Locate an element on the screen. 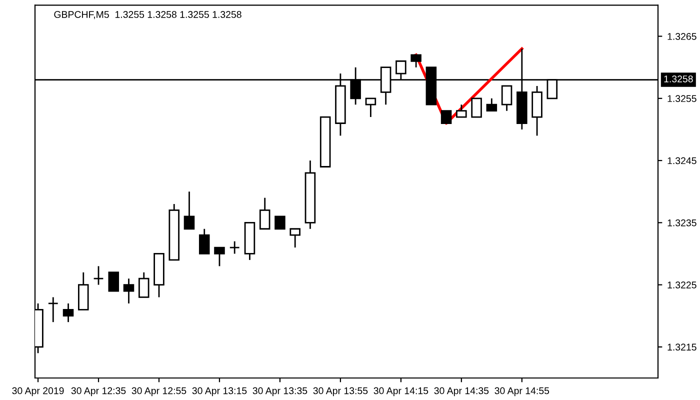 Image resolution: width=700 pixels, height=400 pixels. y-tick-label: 1.3255 is located at coordinates (682, 98).